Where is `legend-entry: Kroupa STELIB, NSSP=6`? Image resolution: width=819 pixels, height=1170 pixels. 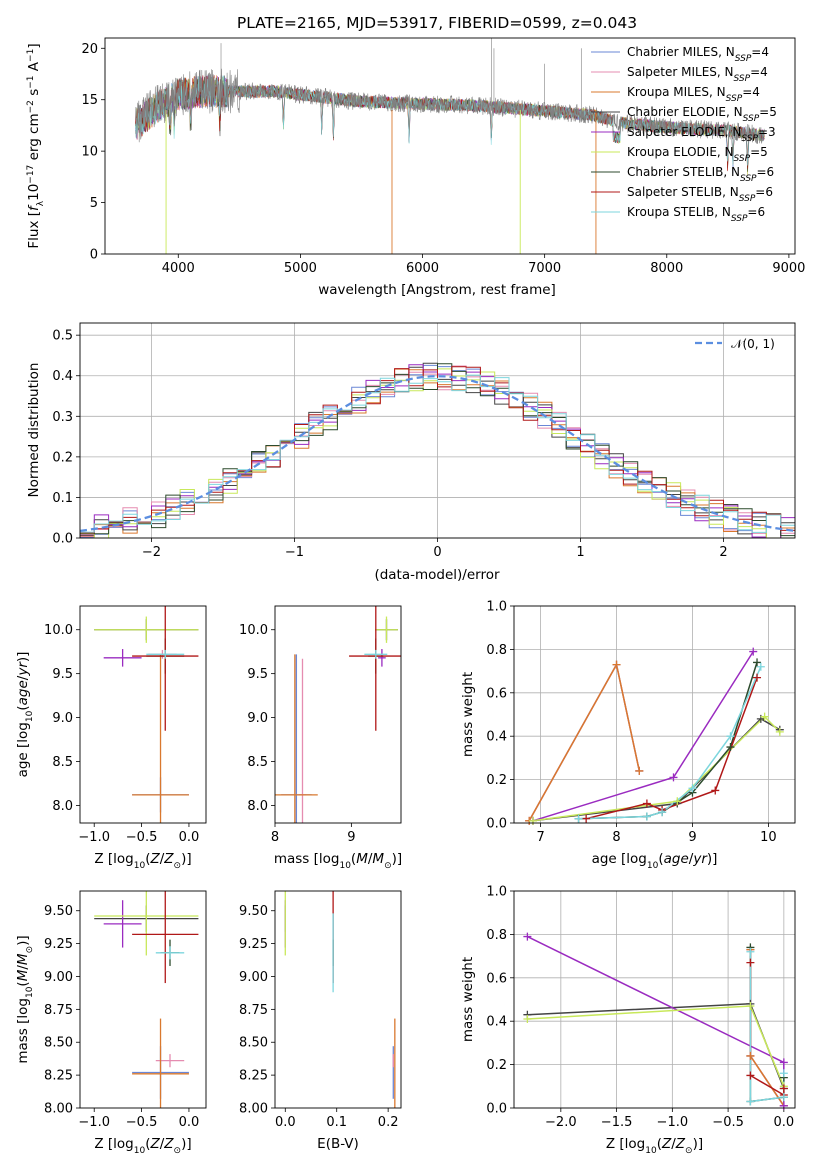 legend-entry: Kroupa STELIB, NSSP=6 is located at coordinates (696, 214).